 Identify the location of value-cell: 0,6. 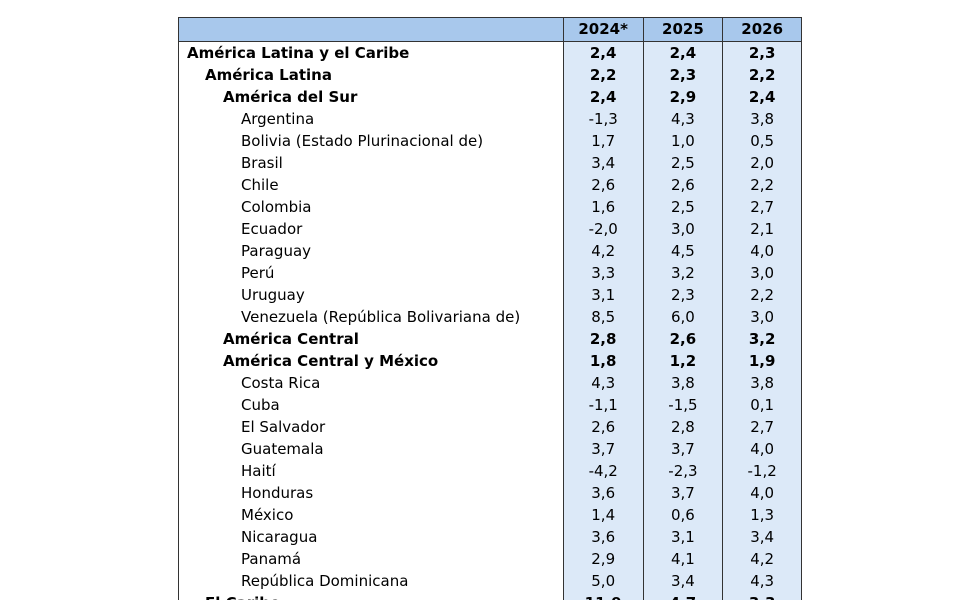
(682, 515).